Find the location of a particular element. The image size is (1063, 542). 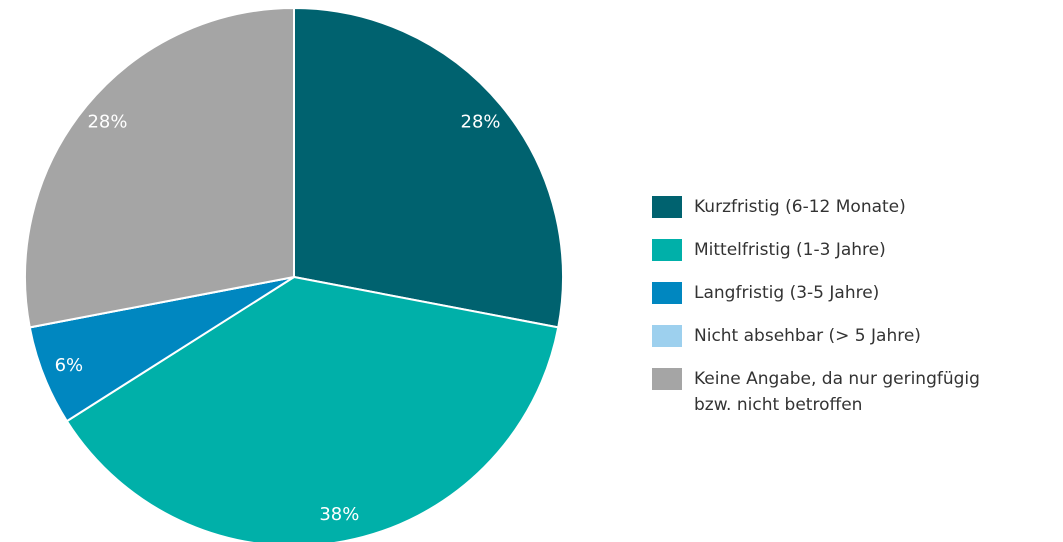

legend-item: Nicht absehbar (> 5 Jahre) is located at coordinates (833, 336).